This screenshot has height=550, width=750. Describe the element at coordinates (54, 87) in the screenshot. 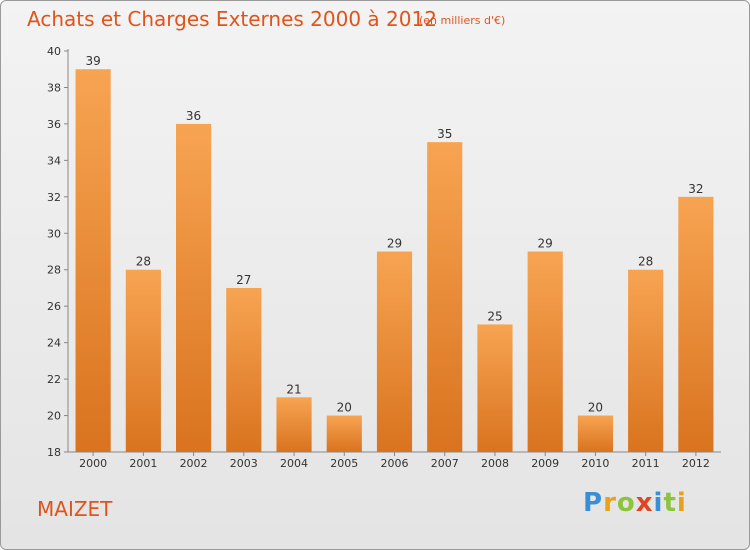

I see `y-tick-label: 38` at that location.